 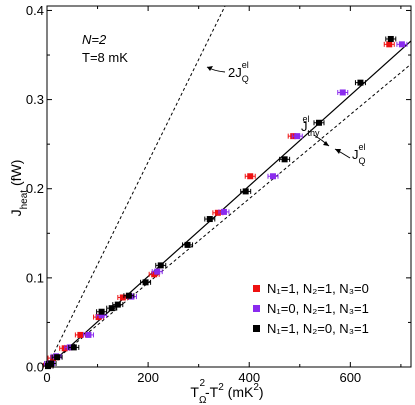 I want to click on x-tick-label: 0, so click(x=46, y=377).